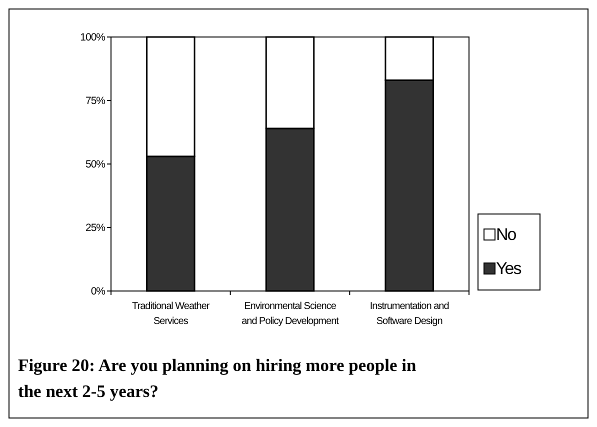 This screenshot has height=427, width=597. What do you see at coordinates (217, 378) in the screenshot?
I see `text: Figure 20: Are you planning on hiring more people in the next 2-5 years?` at bounding box center [217, 378].